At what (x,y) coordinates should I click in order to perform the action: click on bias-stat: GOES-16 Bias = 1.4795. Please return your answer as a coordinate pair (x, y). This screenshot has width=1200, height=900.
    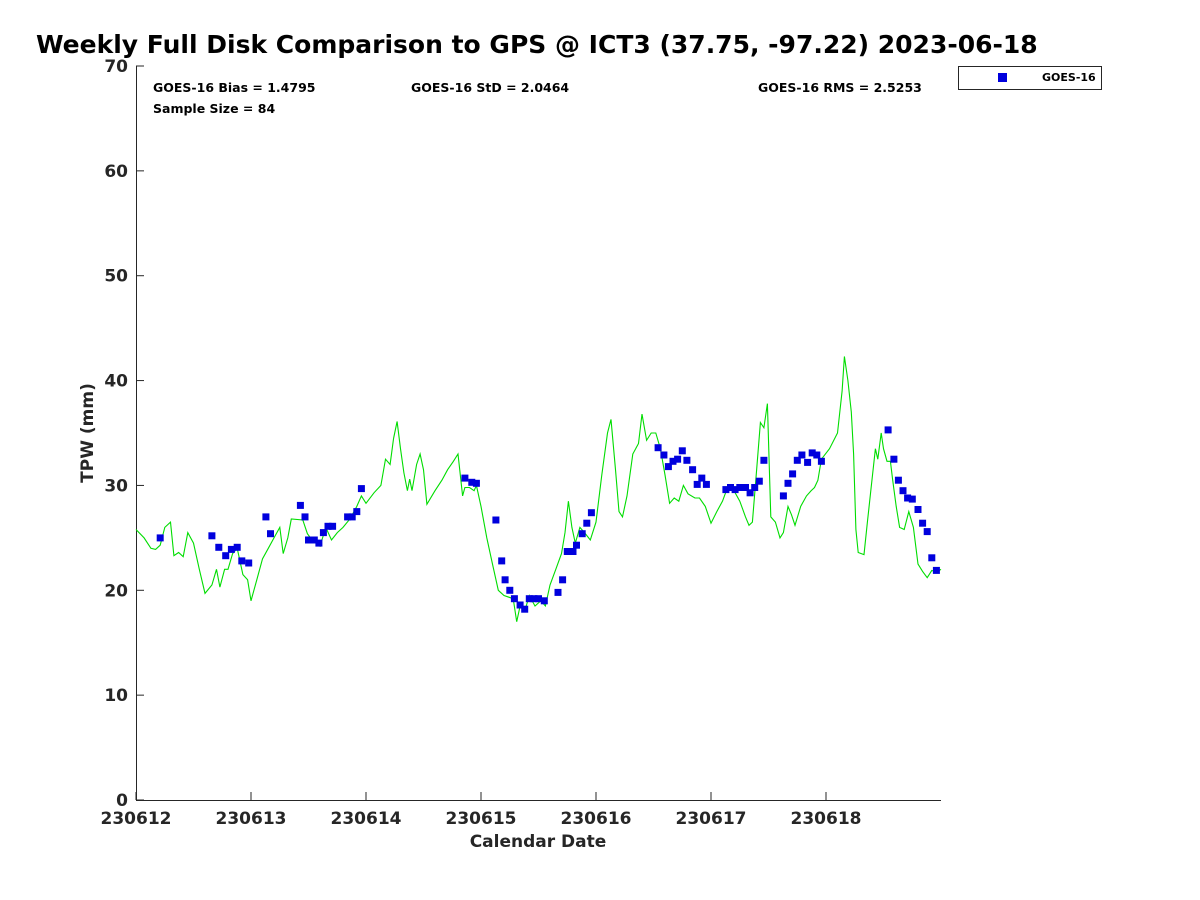
    Looking at the image, I should click on (234, 87).